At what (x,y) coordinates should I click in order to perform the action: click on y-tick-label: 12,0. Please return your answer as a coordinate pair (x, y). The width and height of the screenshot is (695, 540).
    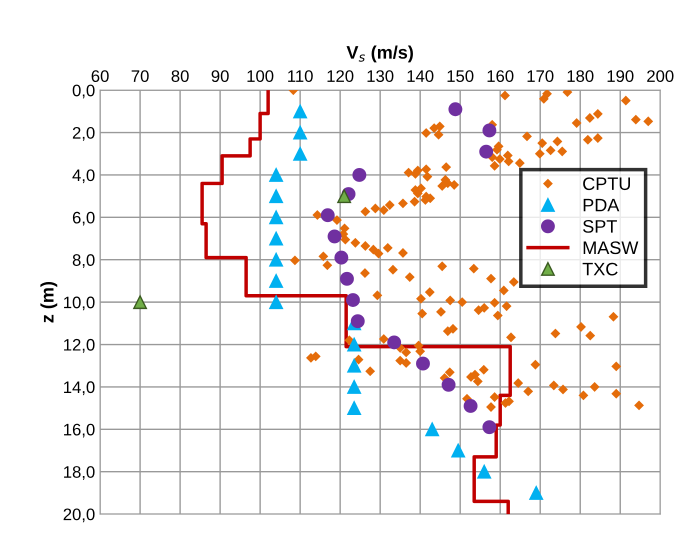
    Looking at the image, I should click on (79, 345).